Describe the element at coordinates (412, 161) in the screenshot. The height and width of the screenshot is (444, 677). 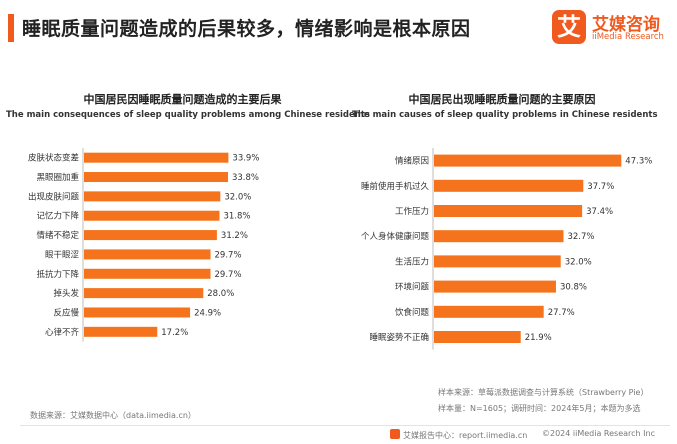
I see `cause-category-label: 情绪原因` at that location.